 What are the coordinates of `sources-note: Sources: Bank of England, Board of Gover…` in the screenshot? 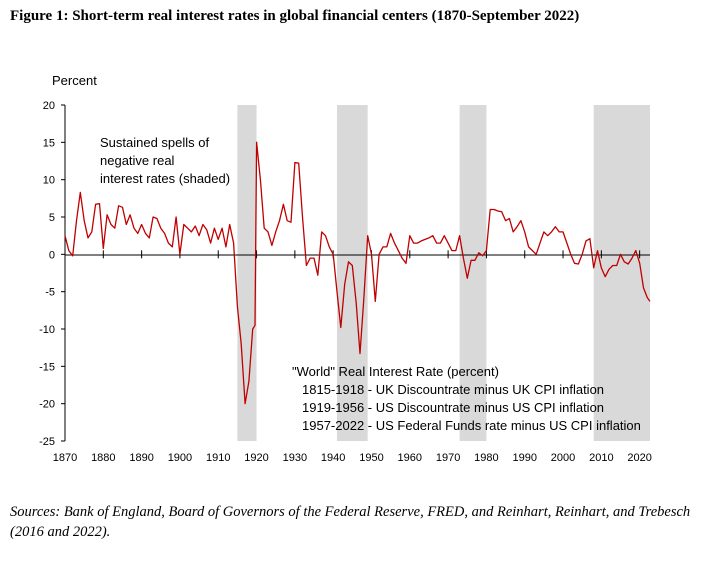 It's located at (350, 522).